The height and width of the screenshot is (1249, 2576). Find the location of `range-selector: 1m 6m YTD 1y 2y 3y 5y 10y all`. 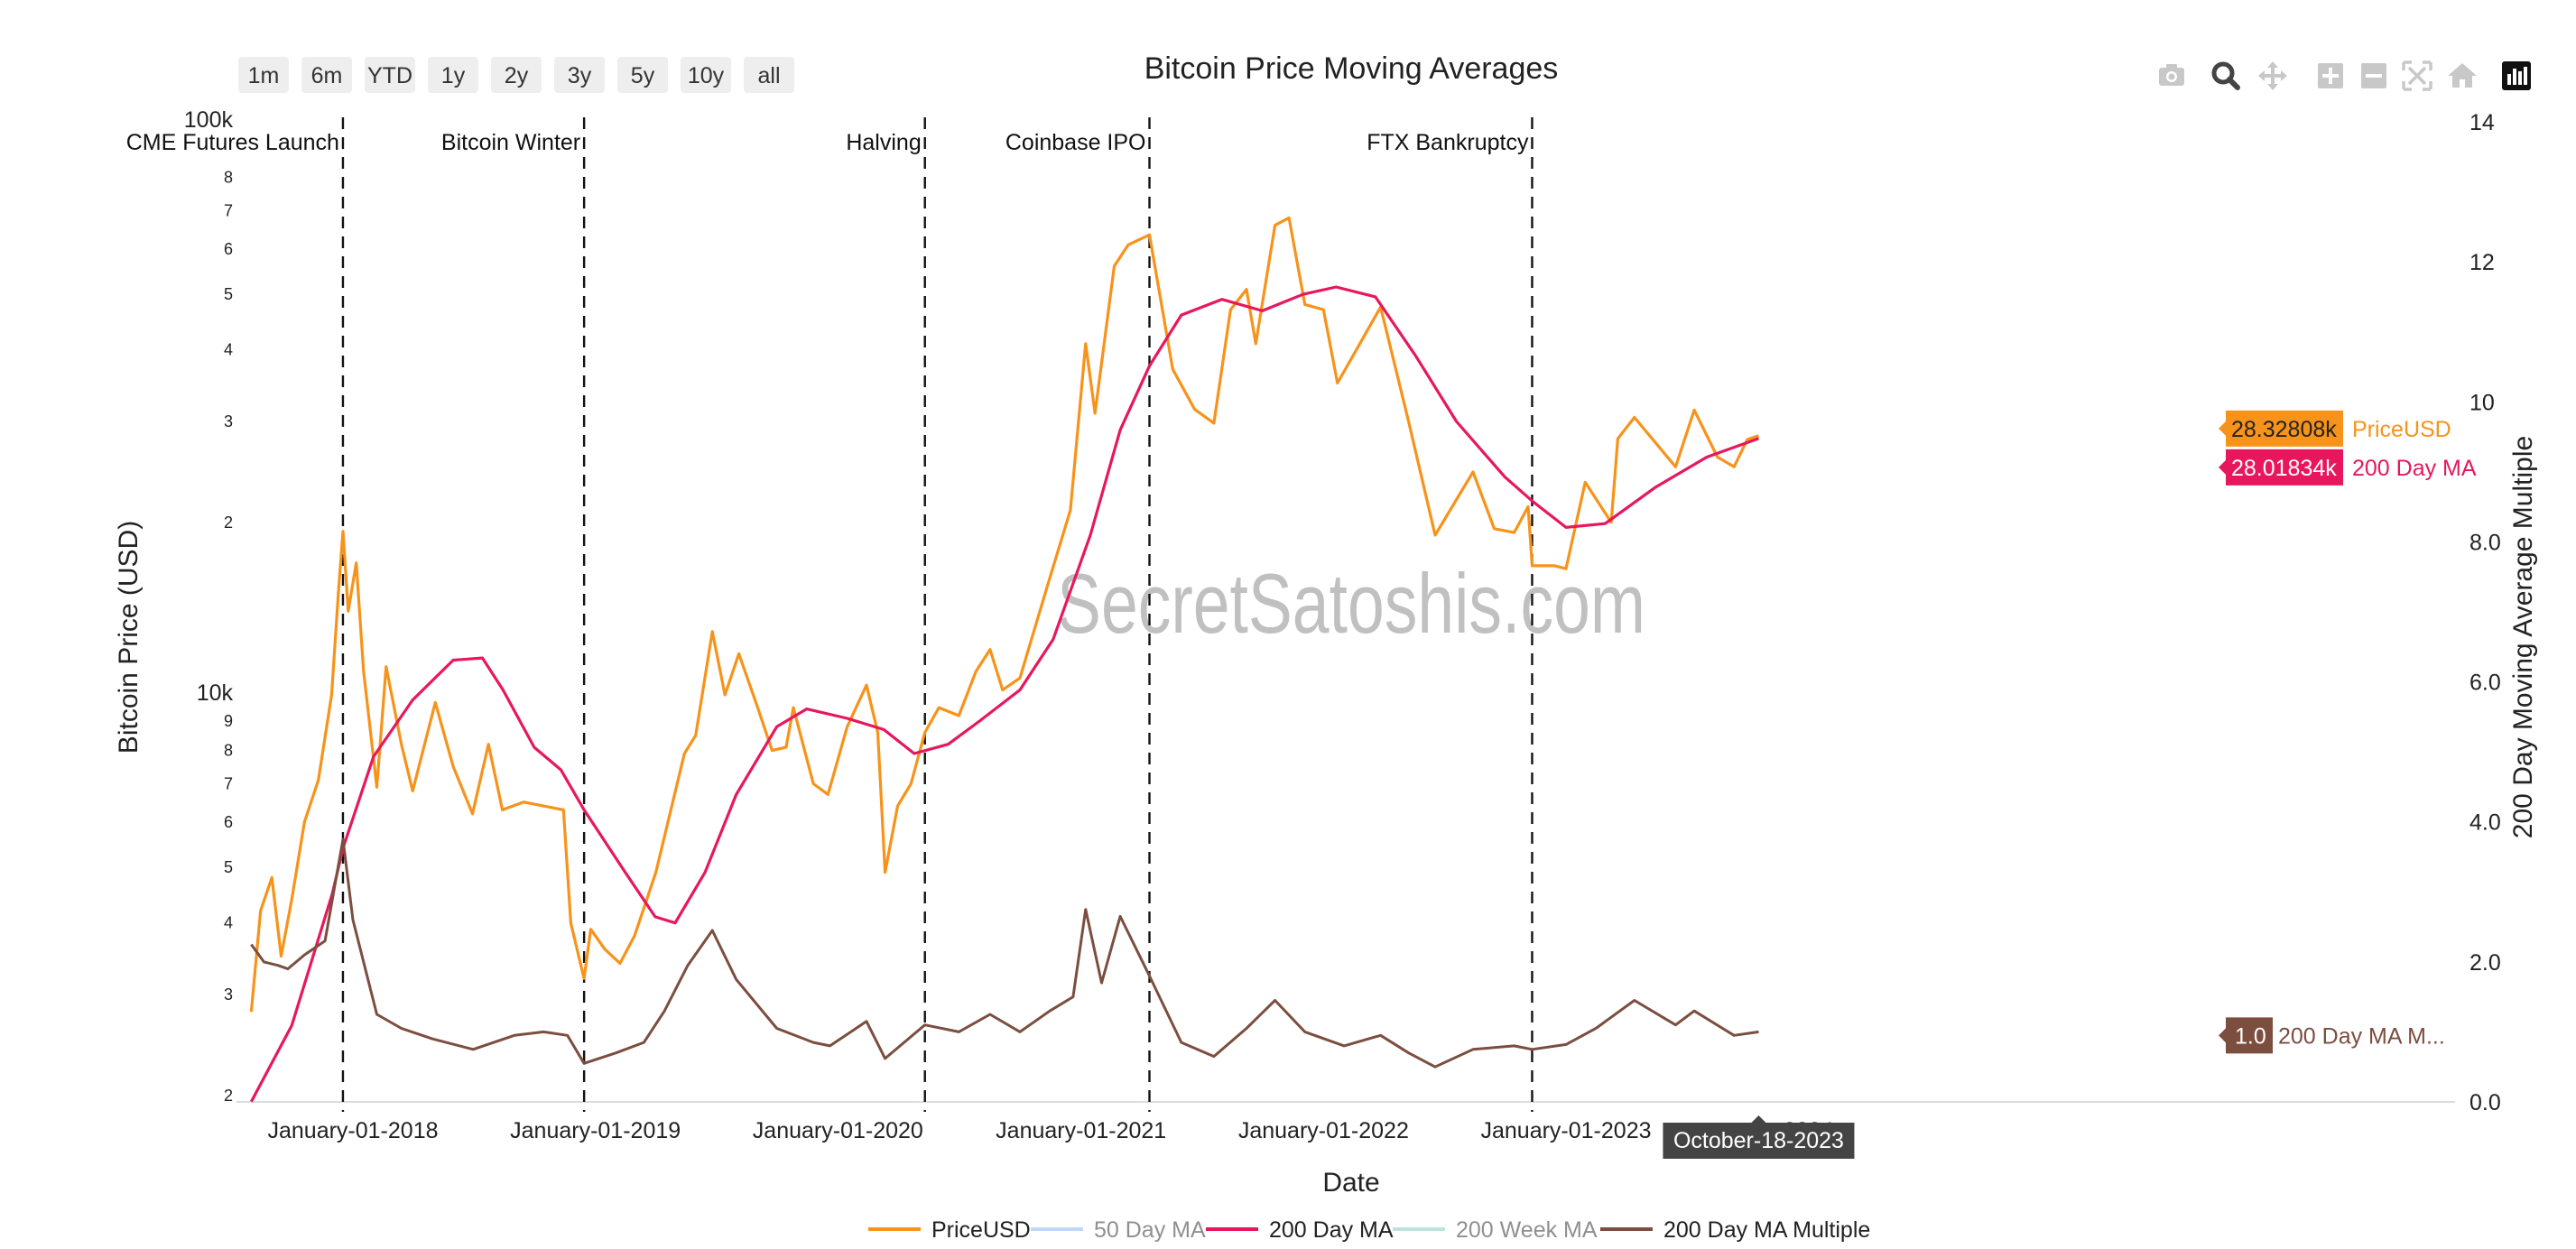

range-selector: 1m 6m YTD 1y 2y 3y 5y 10y all is located at coordinates (516, 75).